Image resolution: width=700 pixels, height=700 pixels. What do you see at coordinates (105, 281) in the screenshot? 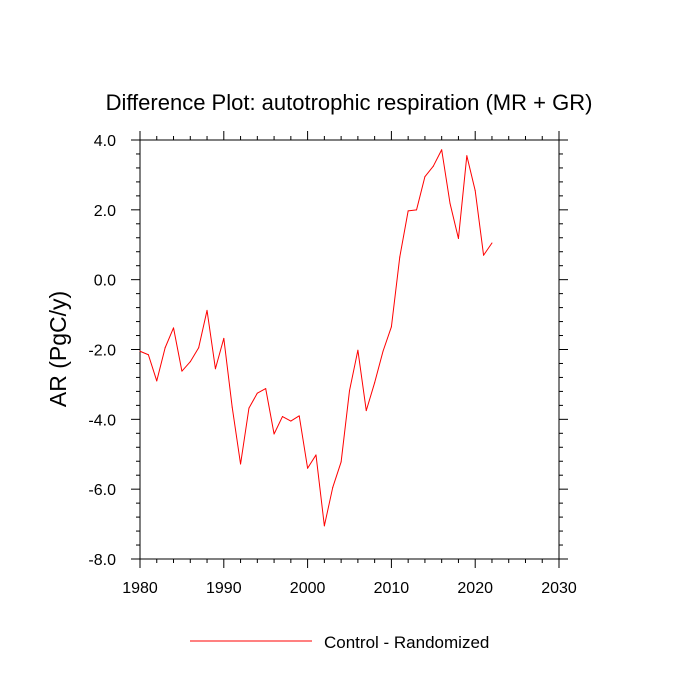
I see `y-tick-label: 0.0` at bounding box center [105, 281].